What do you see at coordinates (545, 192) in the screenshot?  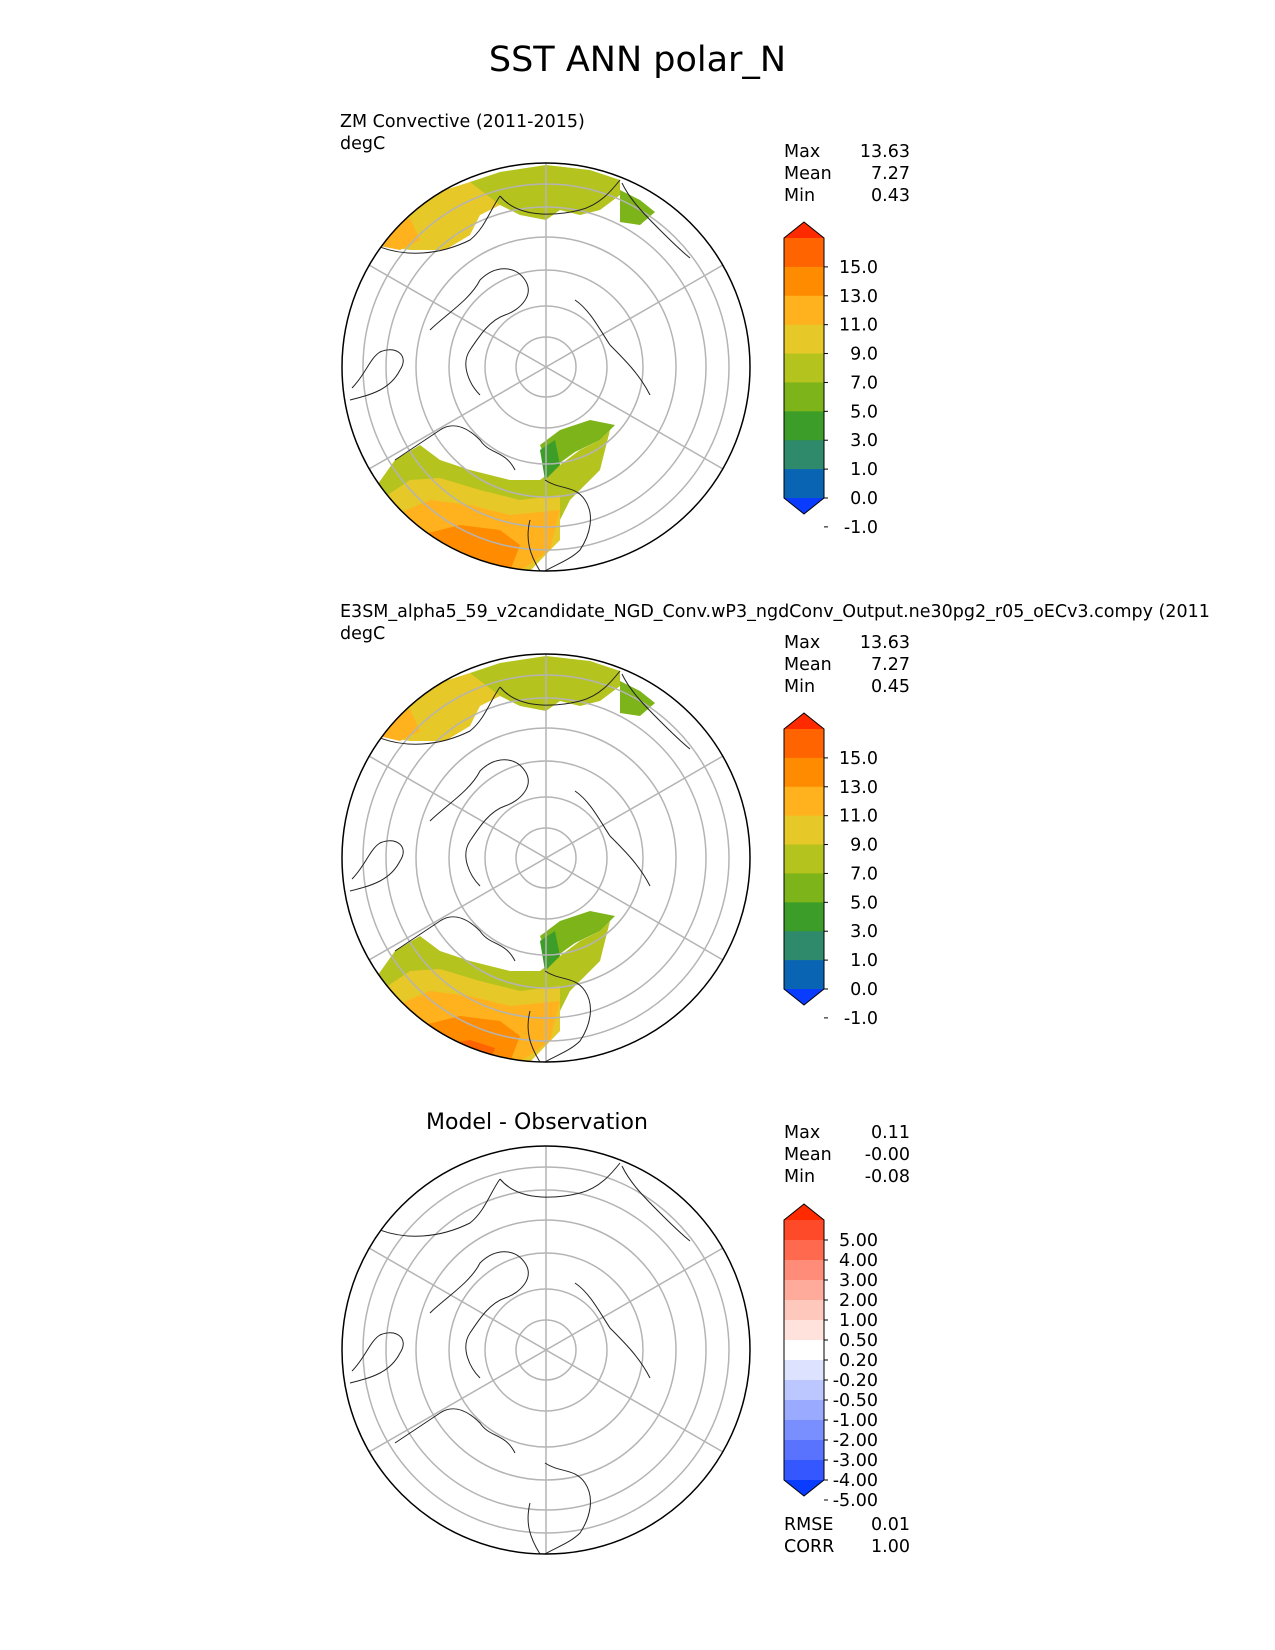 I see `map-1-sst-region-pacific-east` at bounding box center [545, 192].